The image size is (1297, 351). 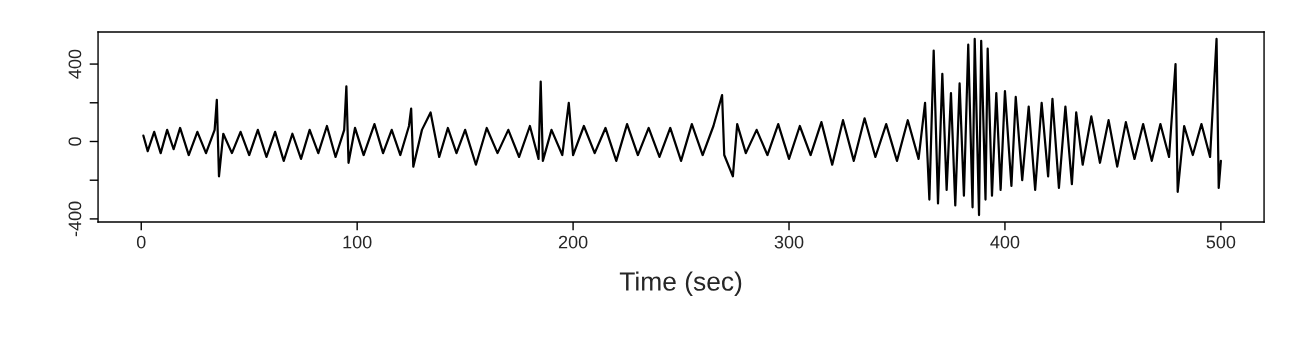 I want to click on x-tick-label: 400, so click(x=1005, y=242).